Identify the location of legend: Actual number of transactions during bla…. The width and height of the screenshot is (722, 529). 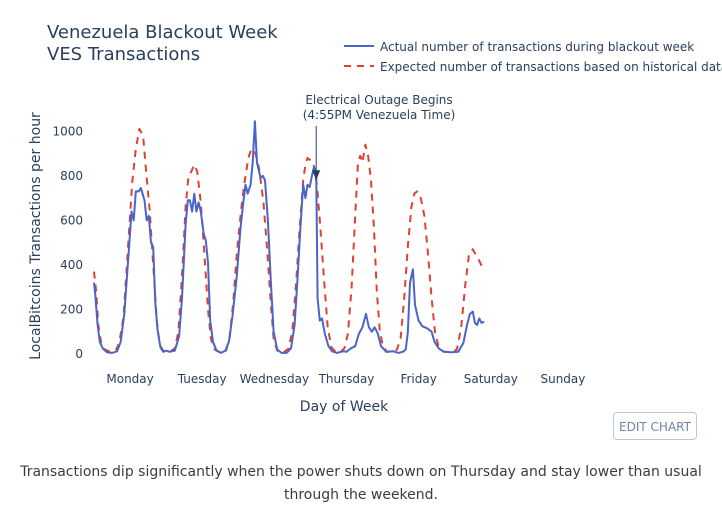
(533, 57).